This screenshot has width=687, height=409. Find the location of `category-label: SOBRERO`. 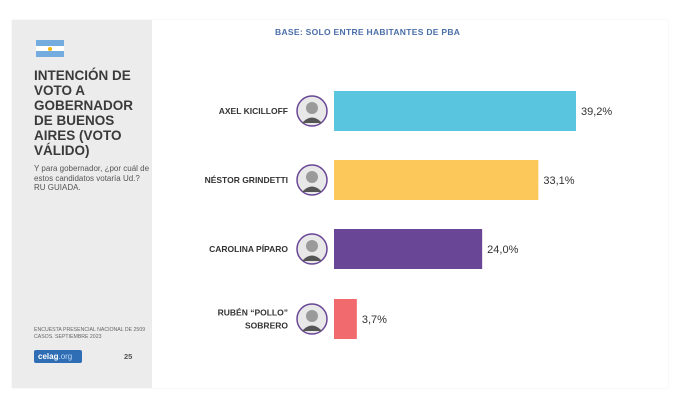

category-label: SOBRERO is located at coordinates (266, 326).